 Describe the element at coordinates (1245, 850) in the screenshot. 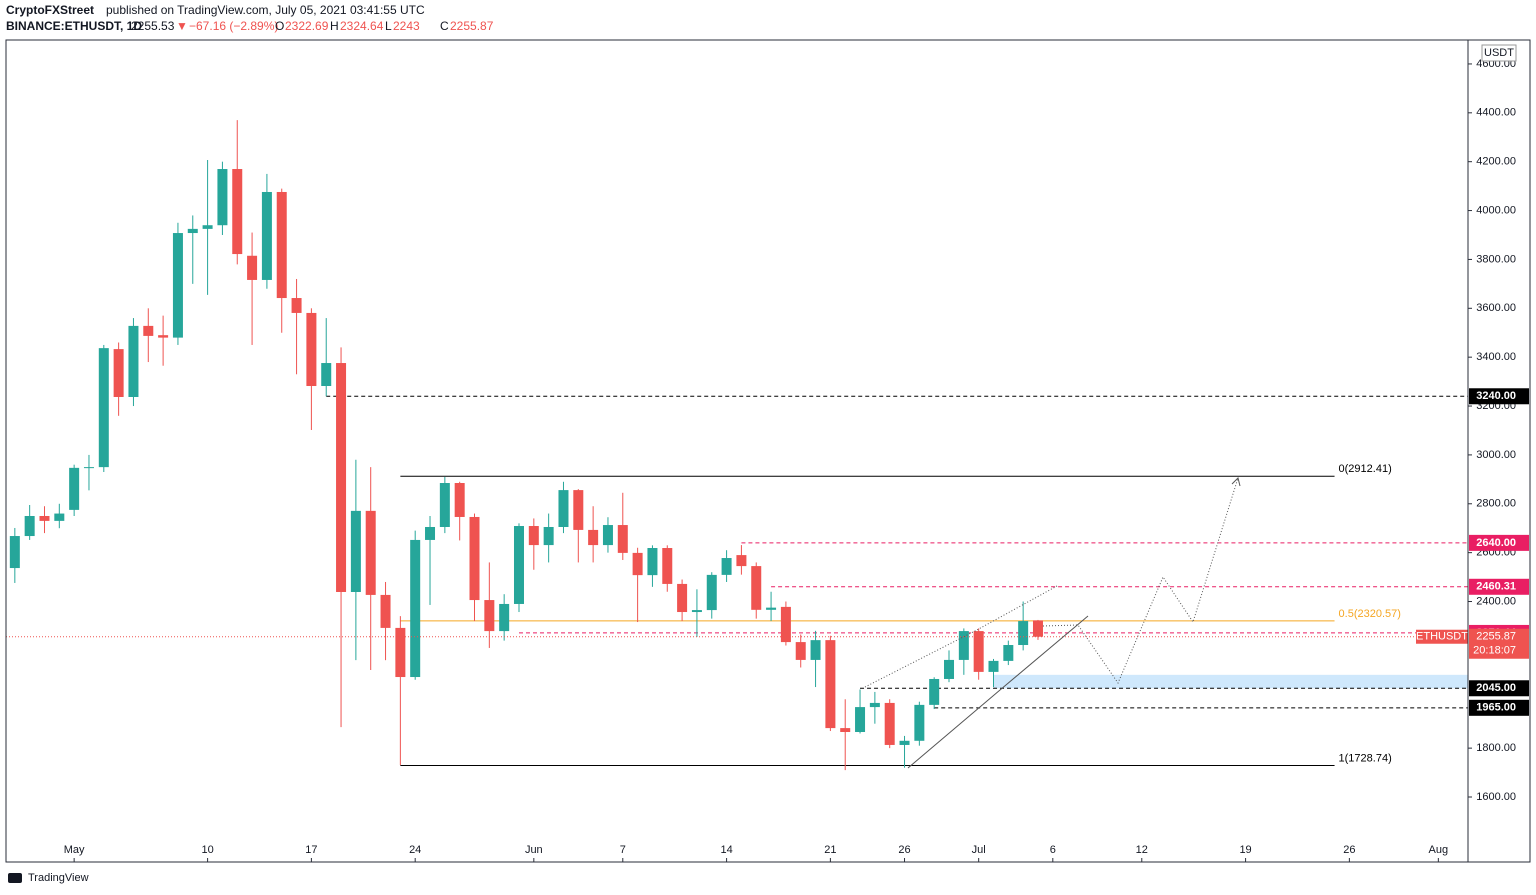

I see `x-tick-label: 19` at that location.